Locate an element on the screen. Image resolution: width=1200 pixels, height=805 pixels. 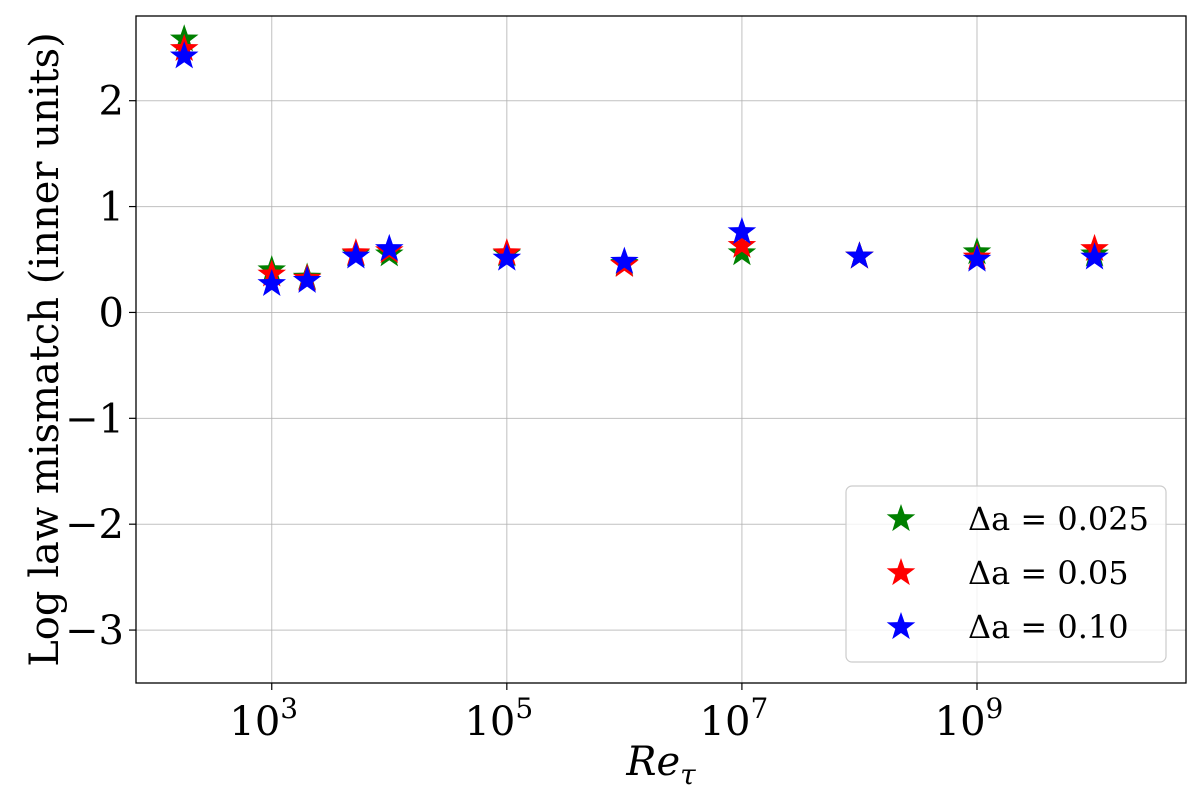
legend: Δa = 0.025 Δa = 0.05 Δa = 0.10 is located at coordinates (1006, 574).